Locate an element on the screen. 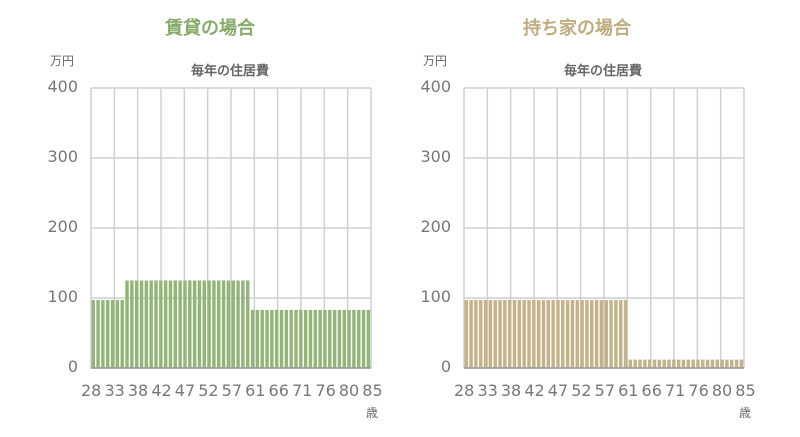 The height and width of the screenshot is (437, 800). y-tick-label: 0 is located at coordinates (72, 366).